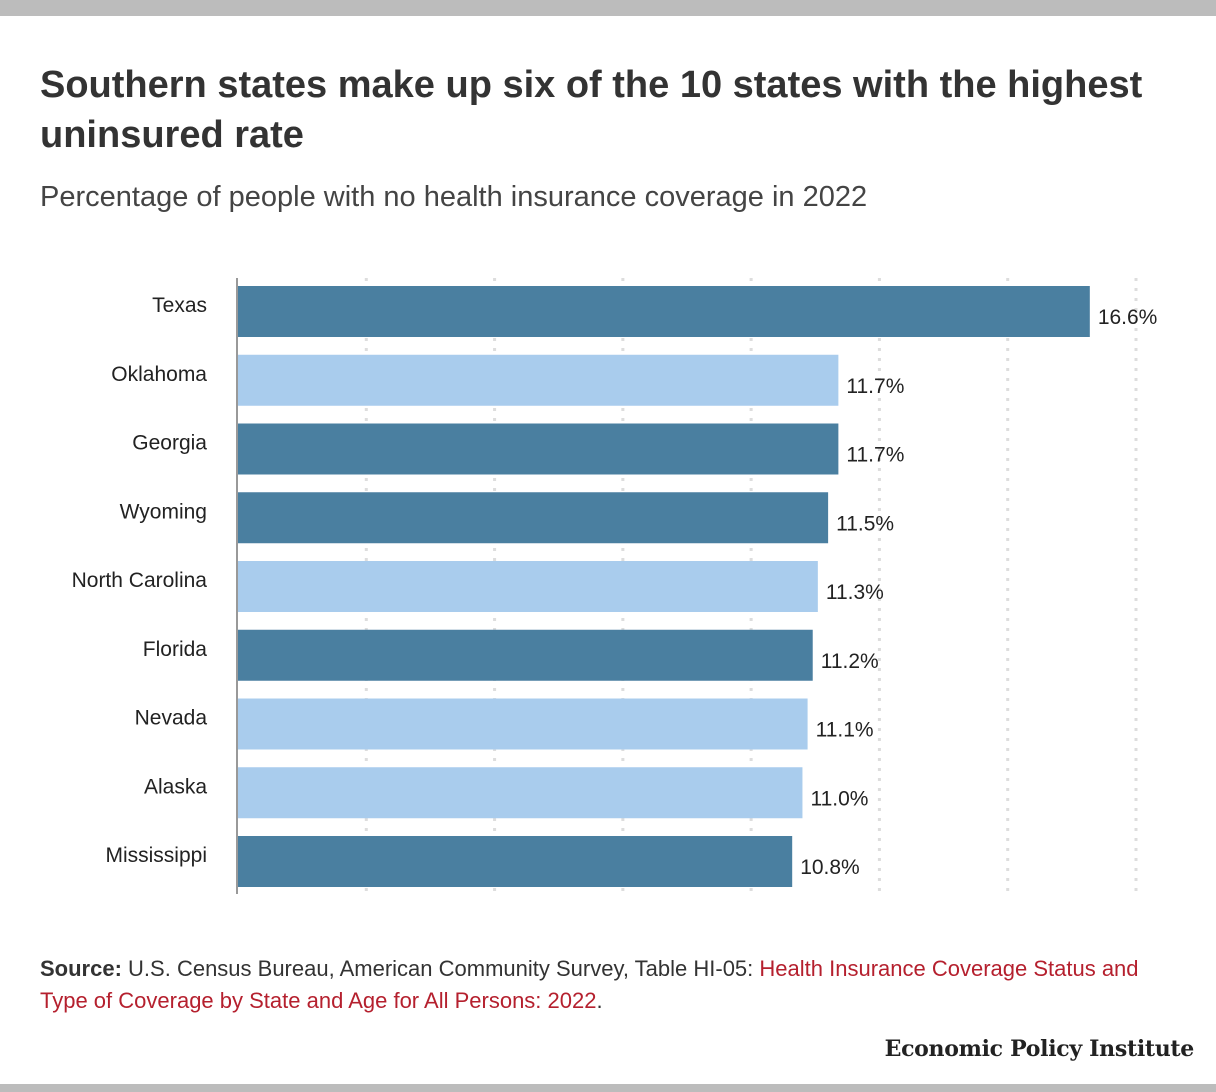 This screenshot has height=1092, width=1216. I want to click on category-label: North Carolina, so click(140, 580).